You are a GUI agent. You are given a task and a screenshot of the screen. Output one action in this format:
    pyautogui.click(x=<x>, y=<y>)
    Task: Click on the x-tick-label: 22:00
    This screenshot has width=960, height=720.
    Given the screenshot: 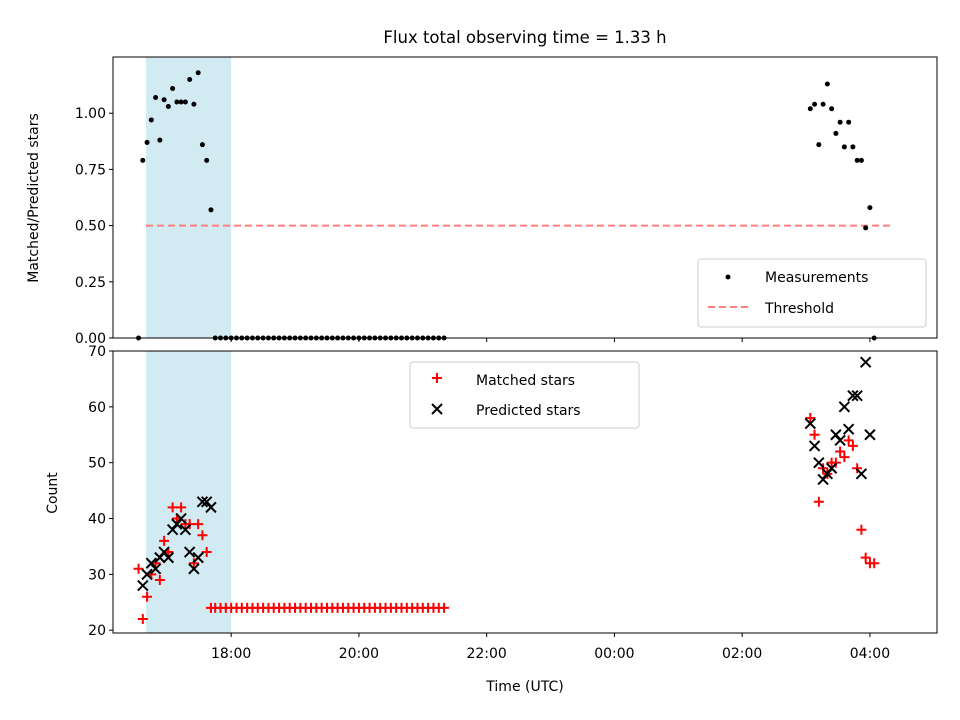 What is the action you would take?
    pyautogui.click(x=486, y=654)
    